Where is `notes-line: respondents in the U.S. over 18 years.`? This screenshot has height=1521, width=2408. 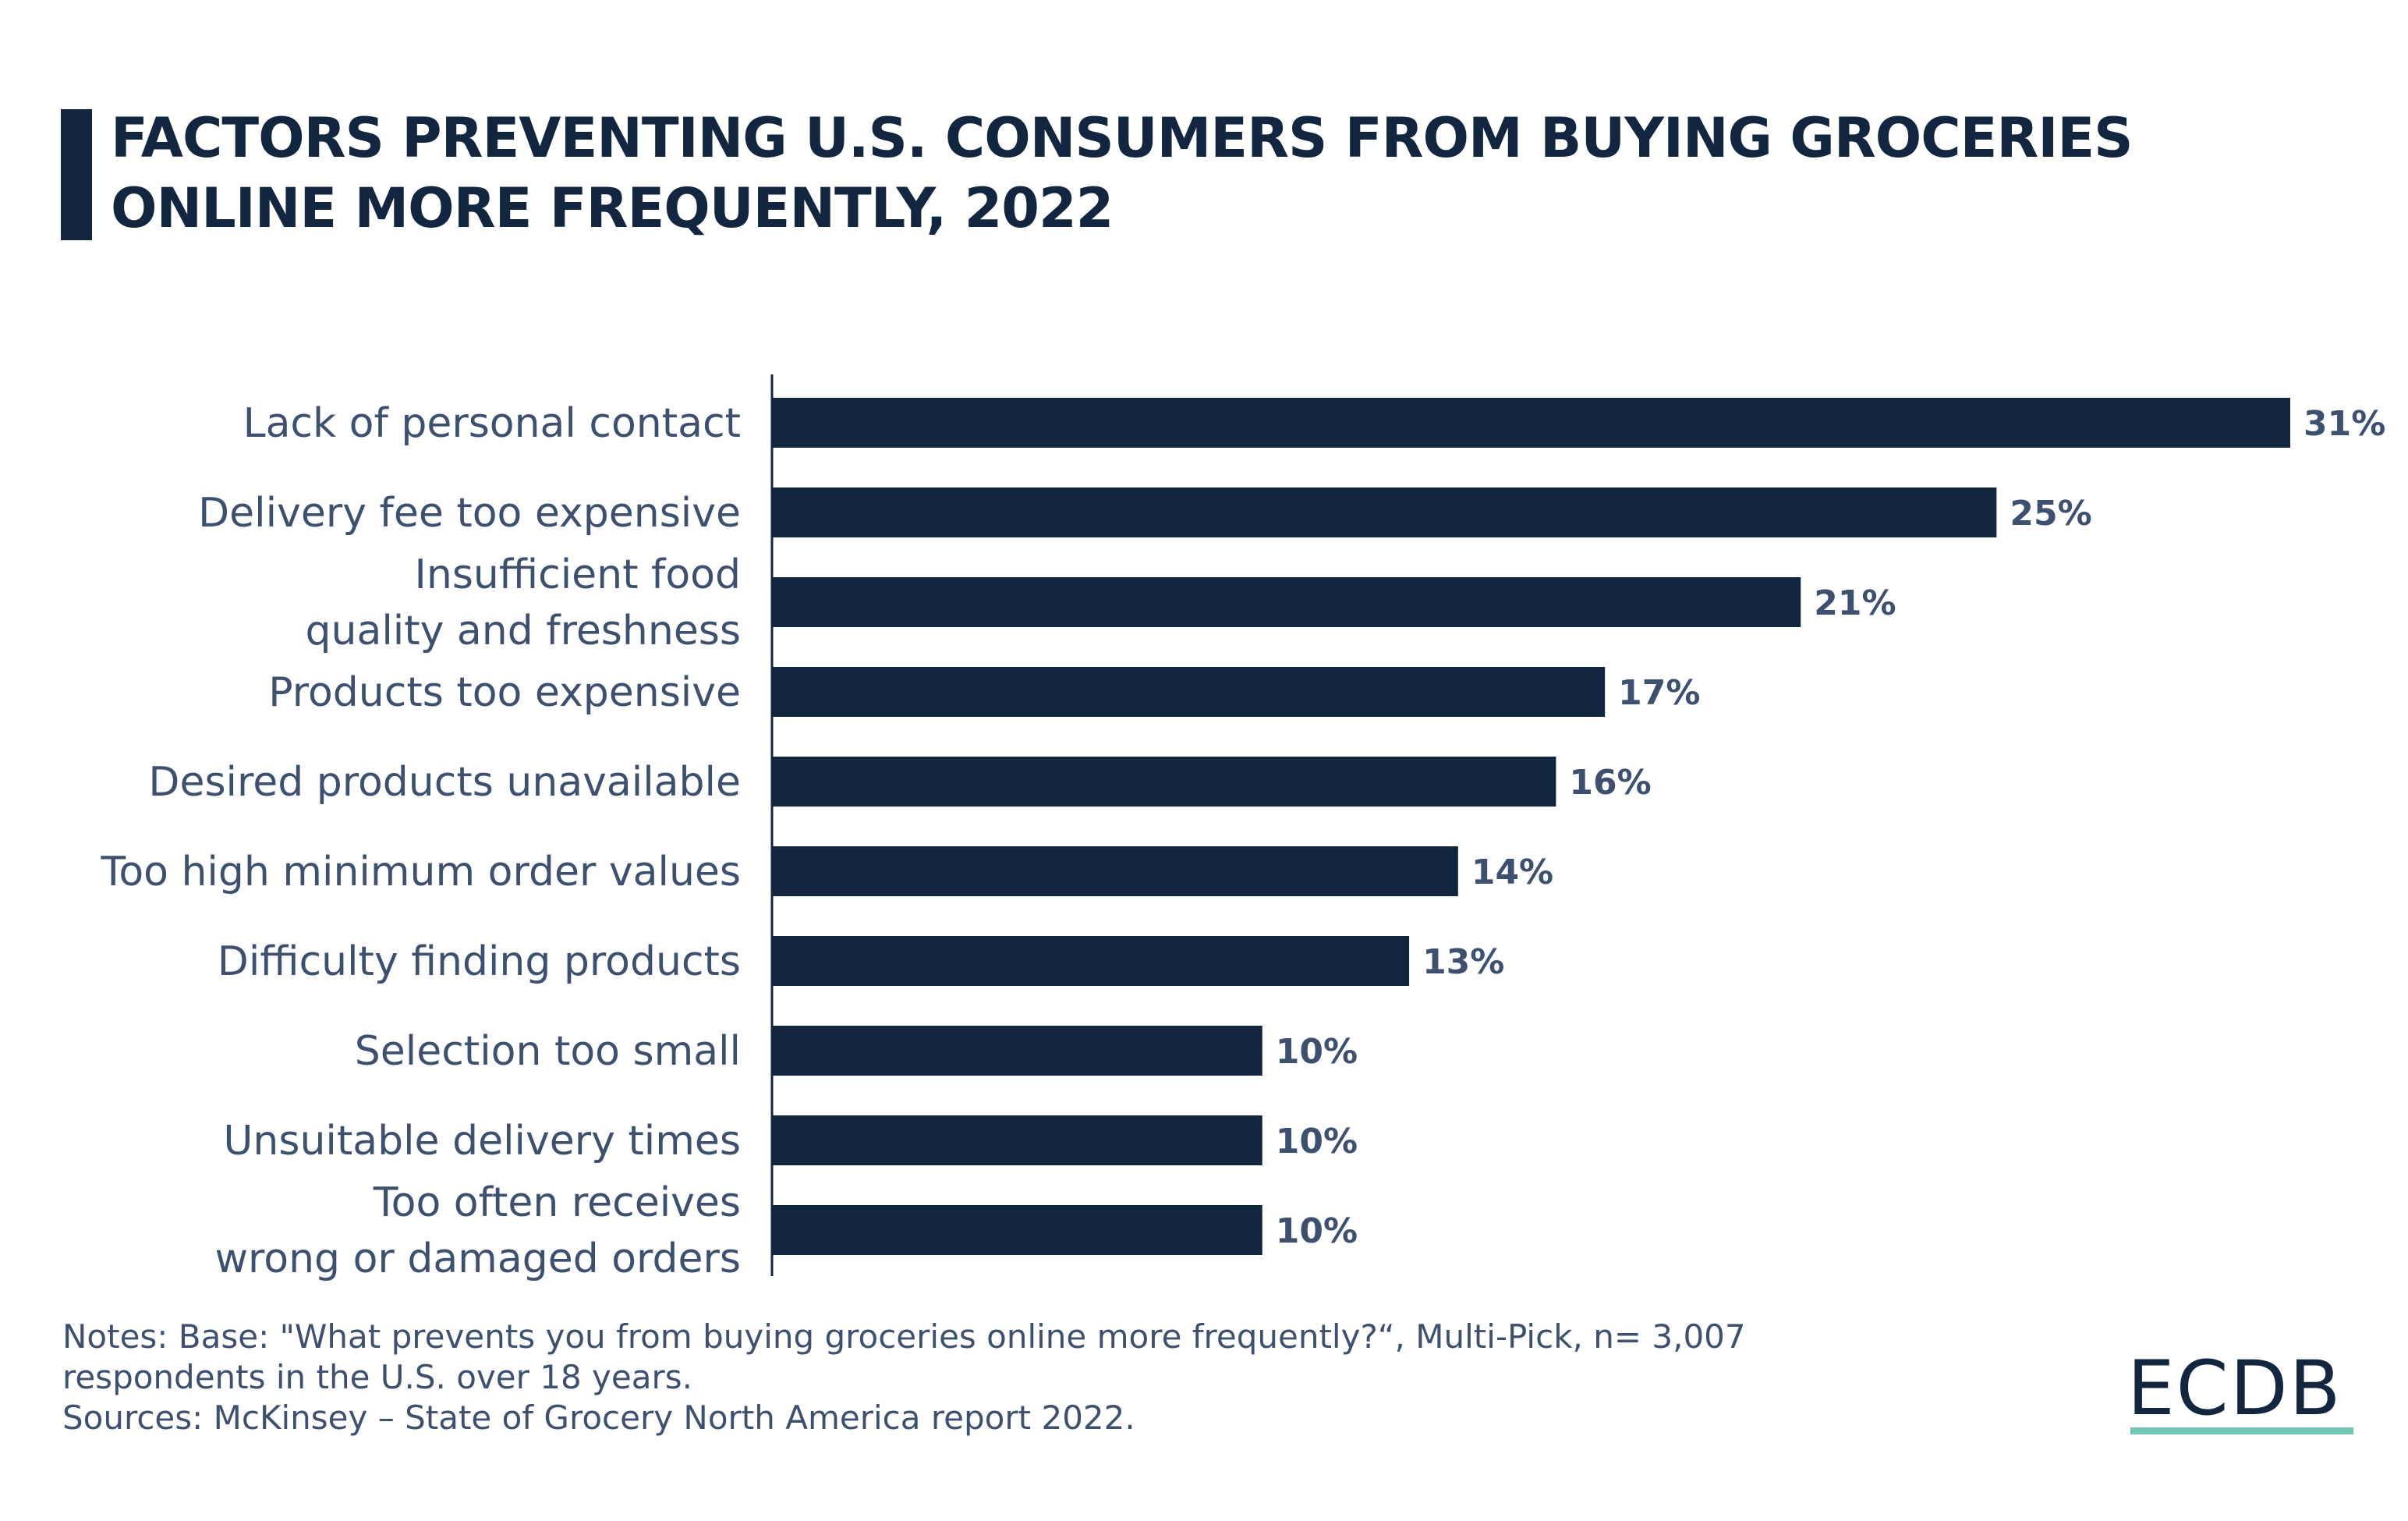
notes-line: respondents in the U.S. over 18 years. is located at coordinates (377, 1377).